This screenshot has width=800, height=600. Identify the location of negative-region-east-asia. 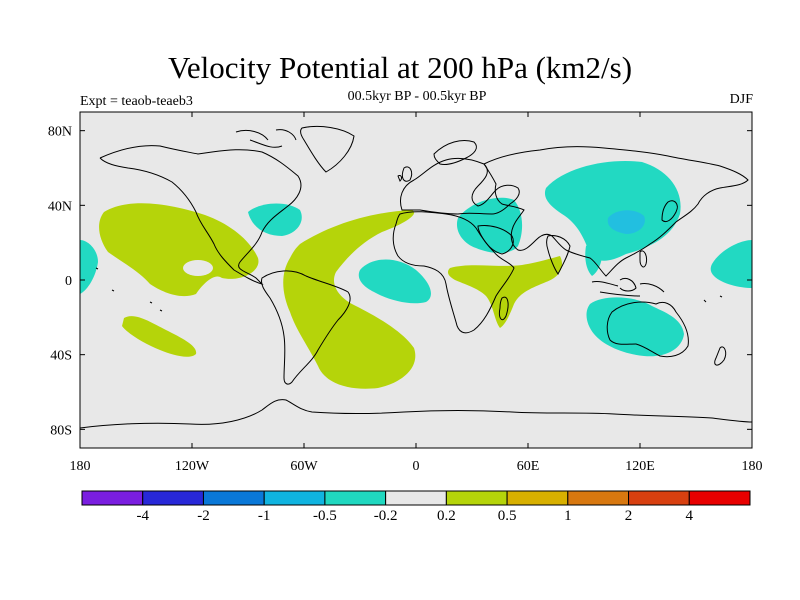
(612, 211).